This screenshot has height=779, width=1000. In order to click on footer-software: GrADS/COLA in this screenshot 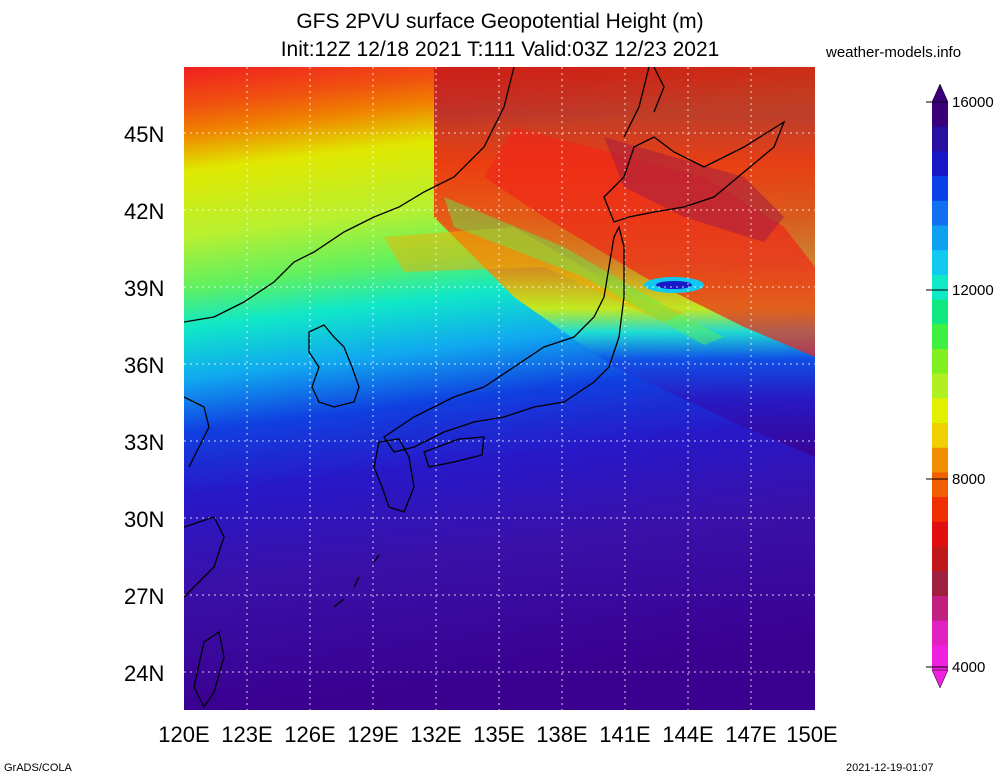, I will do `click(38, 768)`.